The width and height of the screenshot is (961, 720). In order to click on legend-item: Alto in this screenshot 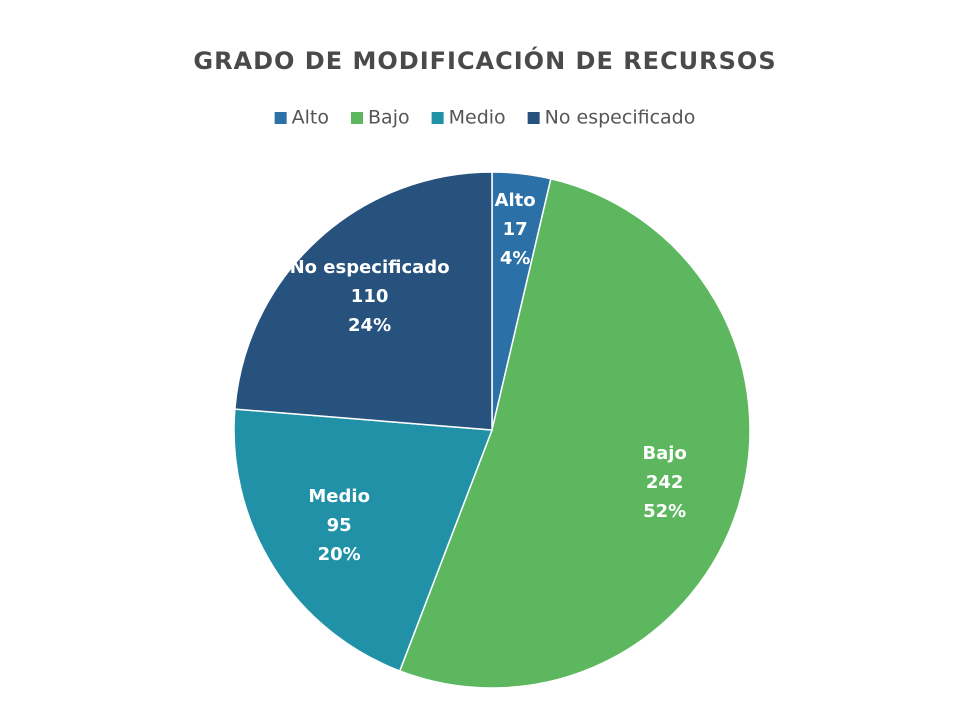, I will do `click(301, 118)`.